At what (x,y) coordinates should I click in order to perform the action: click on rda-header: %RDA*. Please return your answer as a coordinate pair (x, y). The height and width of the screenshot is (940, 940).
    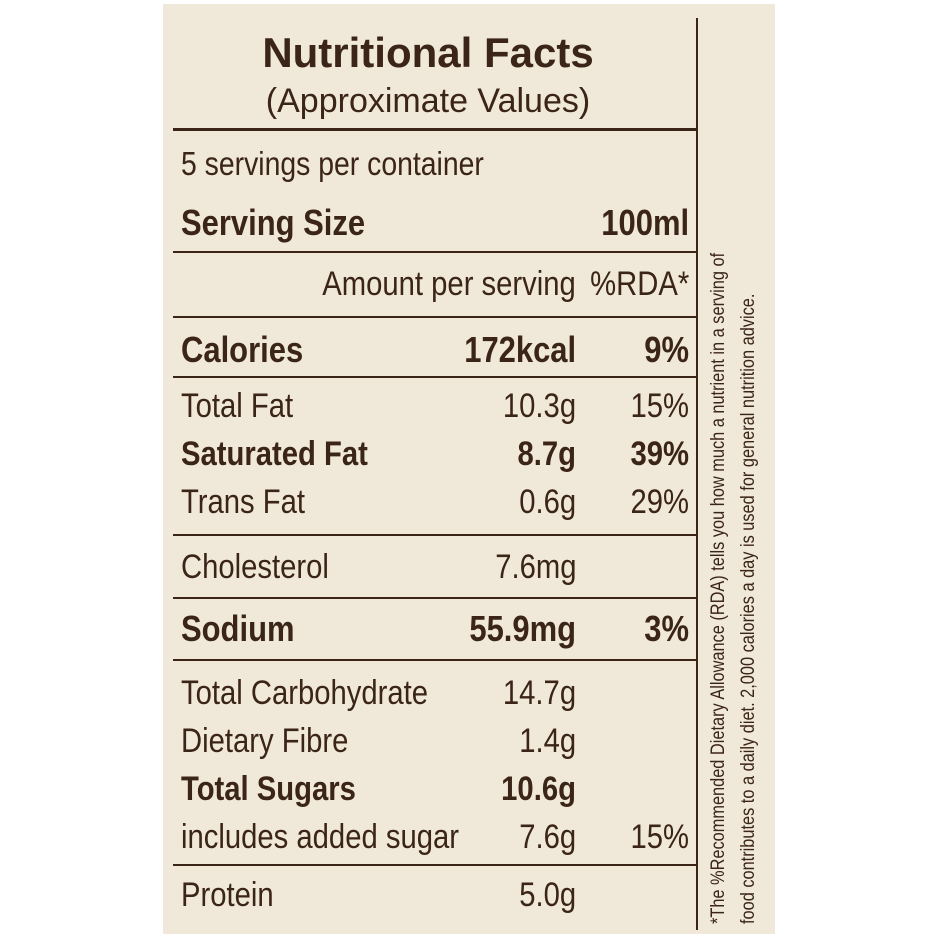
    Looking at the image, I should click on (639, 284).